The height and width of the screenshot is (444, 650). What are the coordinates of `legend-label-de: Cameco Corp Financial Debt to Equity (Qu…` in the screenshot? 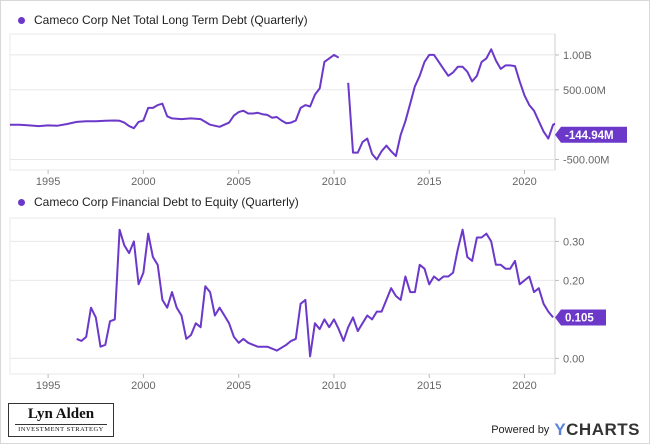 It's located at (166, 202).